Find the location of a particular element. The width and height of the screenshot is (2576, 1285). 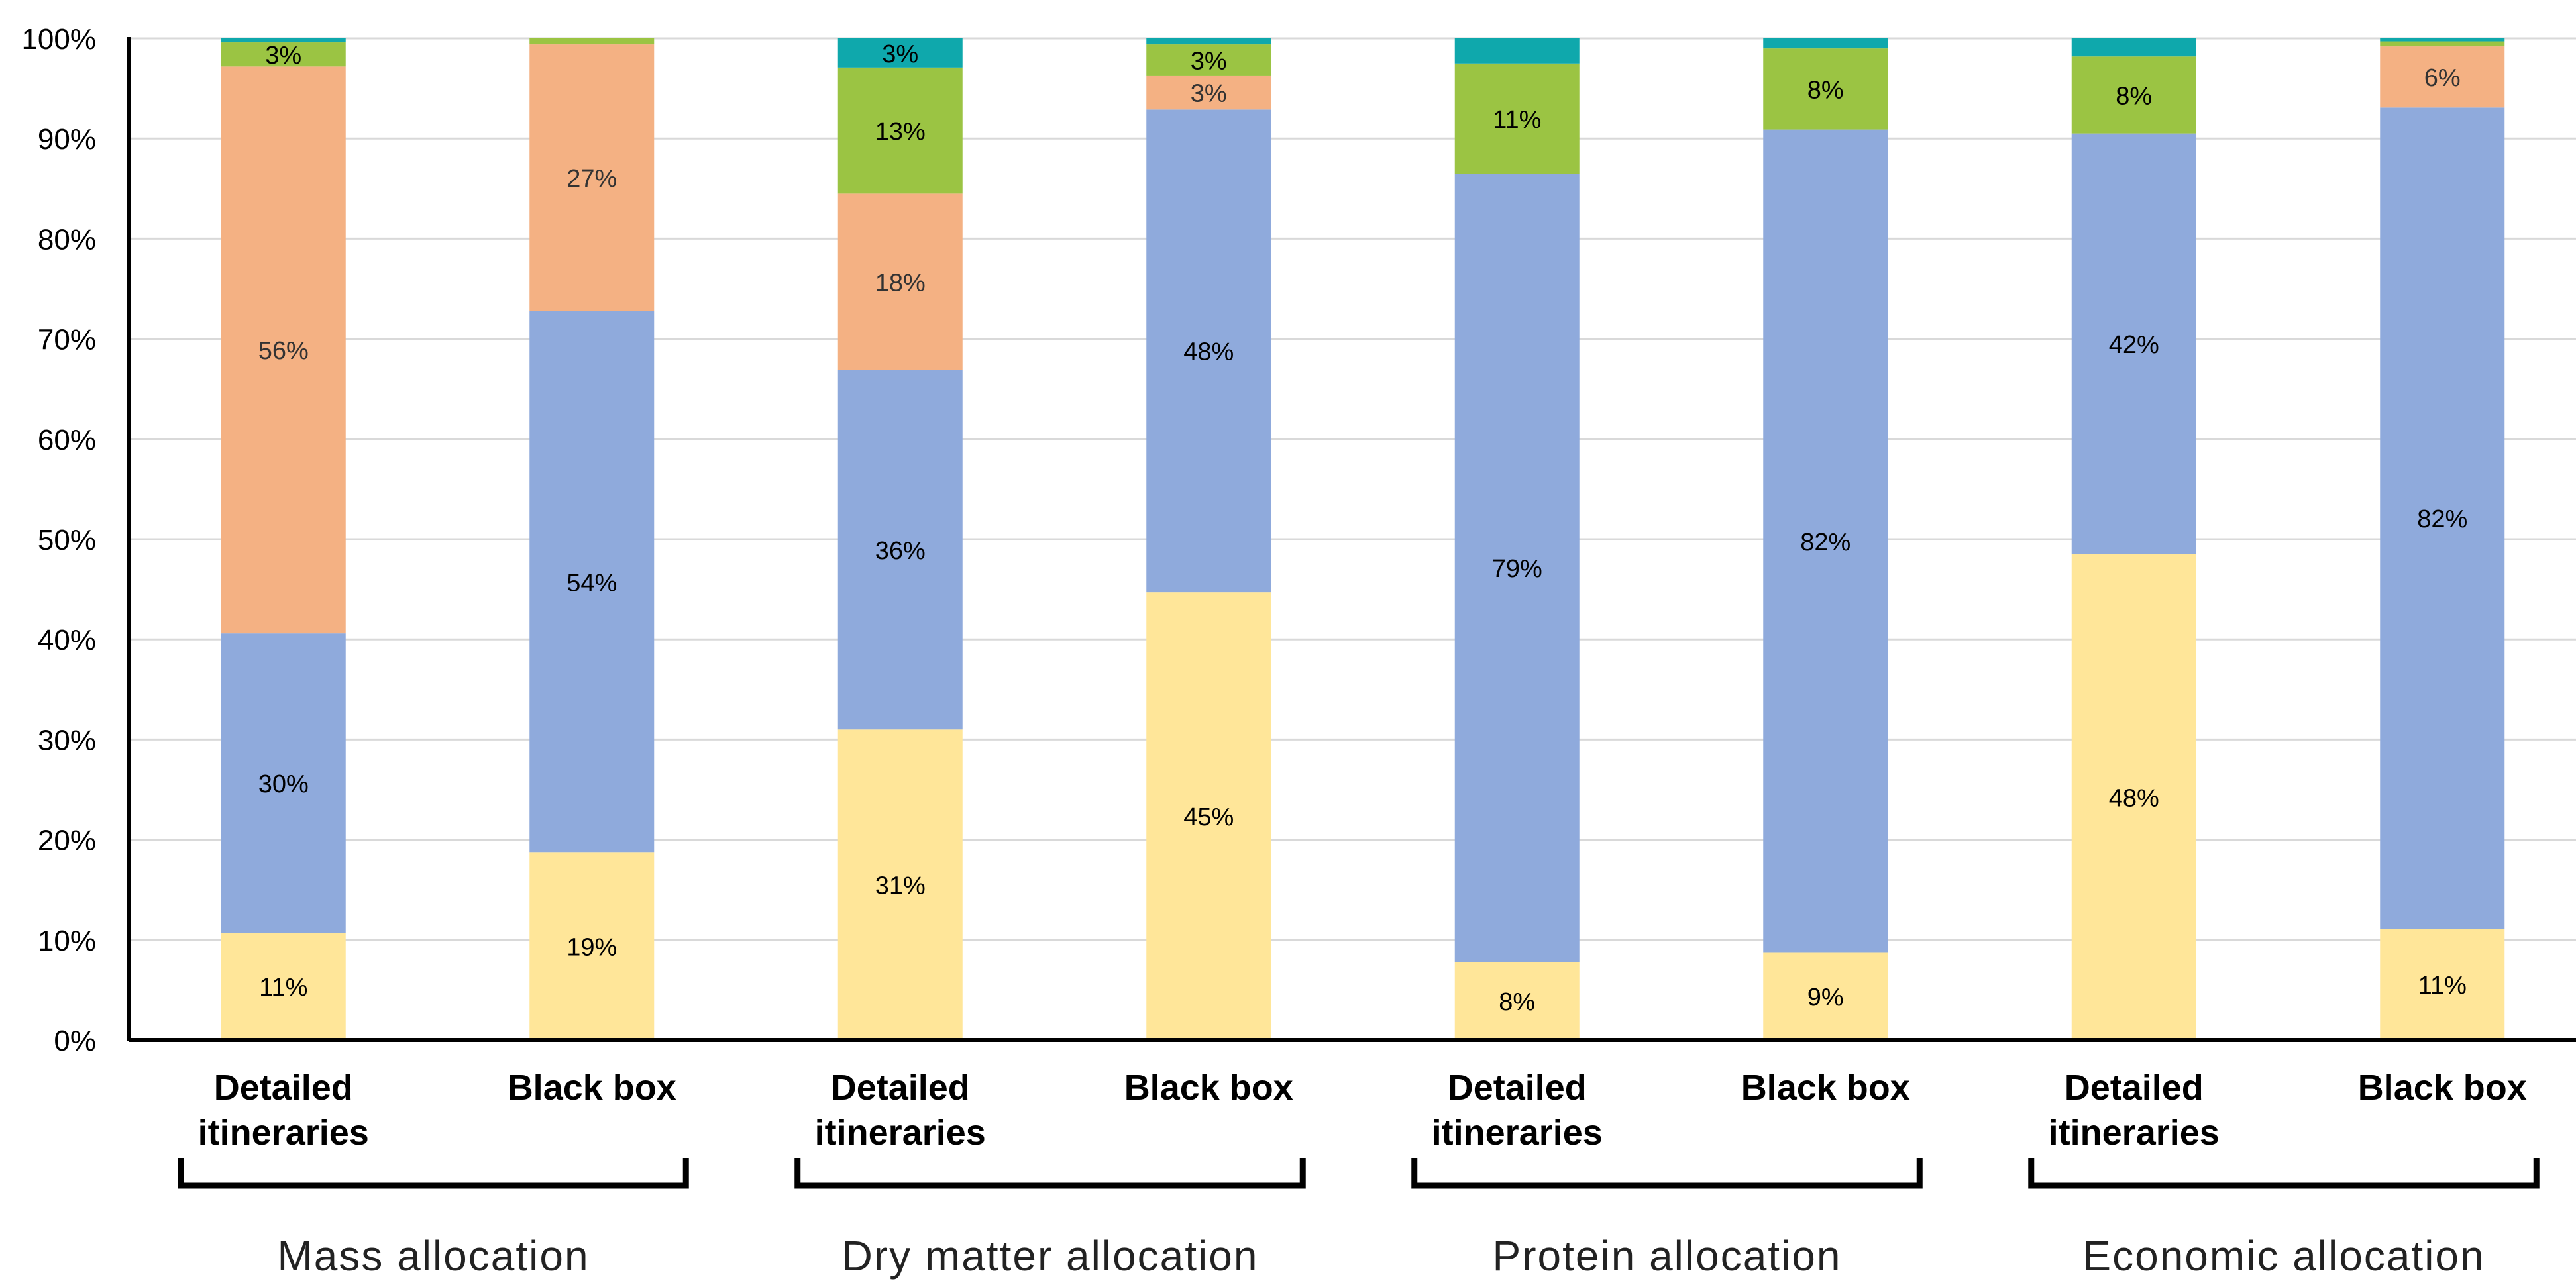

data-label: 9% is located at coordinates (1825, 997).